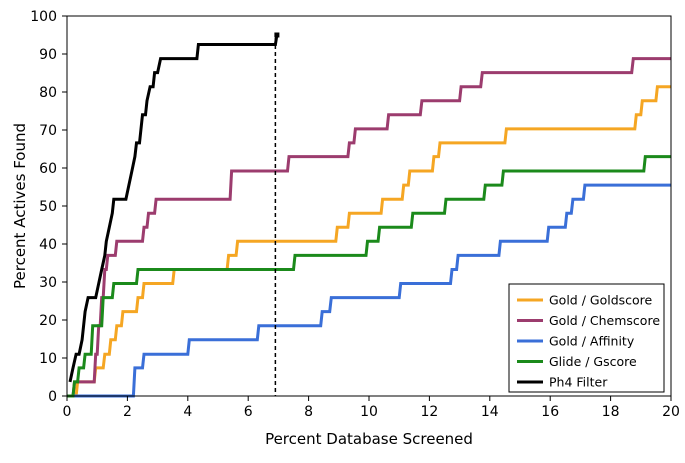 Image resolution: width=685 pixels, height=463 pixels. Describe the element at coordinates (48, 93) in the screenshot. I see `y-tick-label: 80` at that location.